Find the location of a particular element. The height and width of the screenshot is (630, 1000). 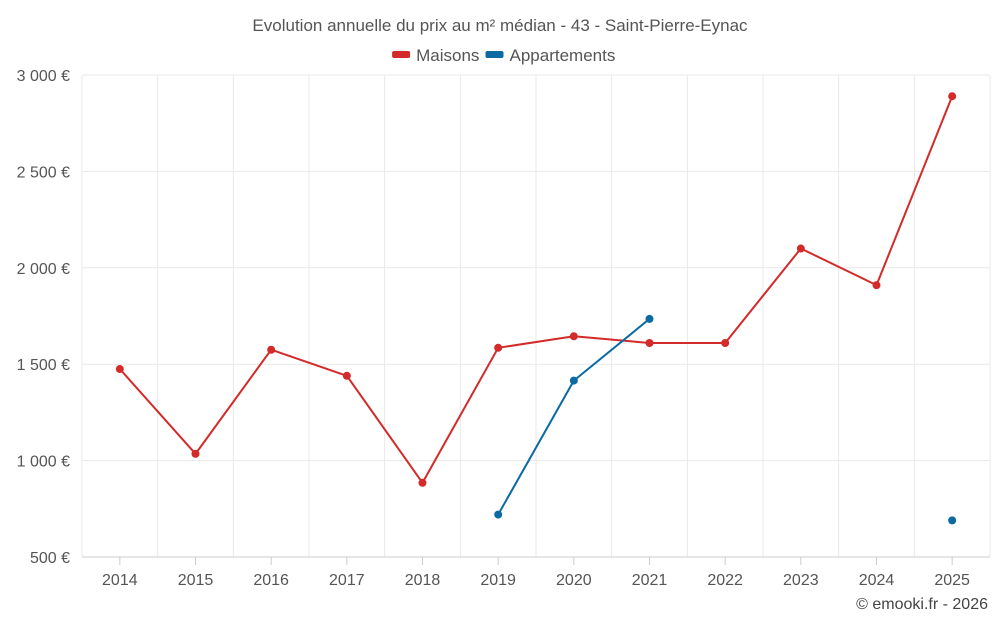

x-tick-label: 2023 is located at coordinates (801, 580).